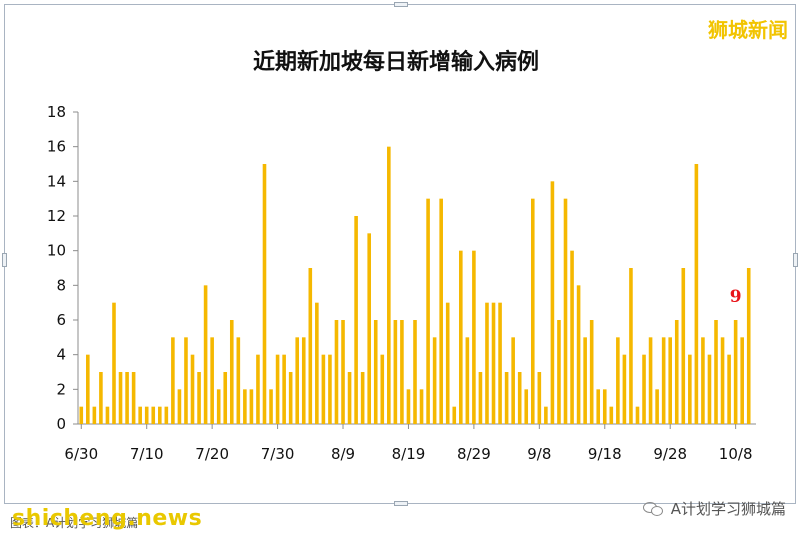  What do you see at coordinates (212, 454) in the screenshot?
I see `x-tick-label: 7/20` at bounding box center [212, 454].